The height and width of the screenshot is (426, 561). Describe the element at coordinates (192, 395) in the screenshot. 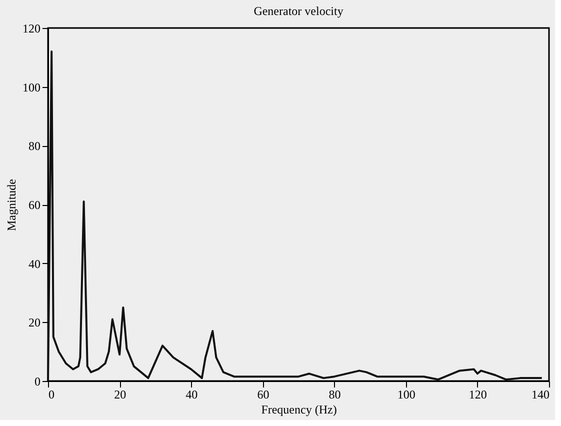

I see `x-tick-label: 40` at that location.